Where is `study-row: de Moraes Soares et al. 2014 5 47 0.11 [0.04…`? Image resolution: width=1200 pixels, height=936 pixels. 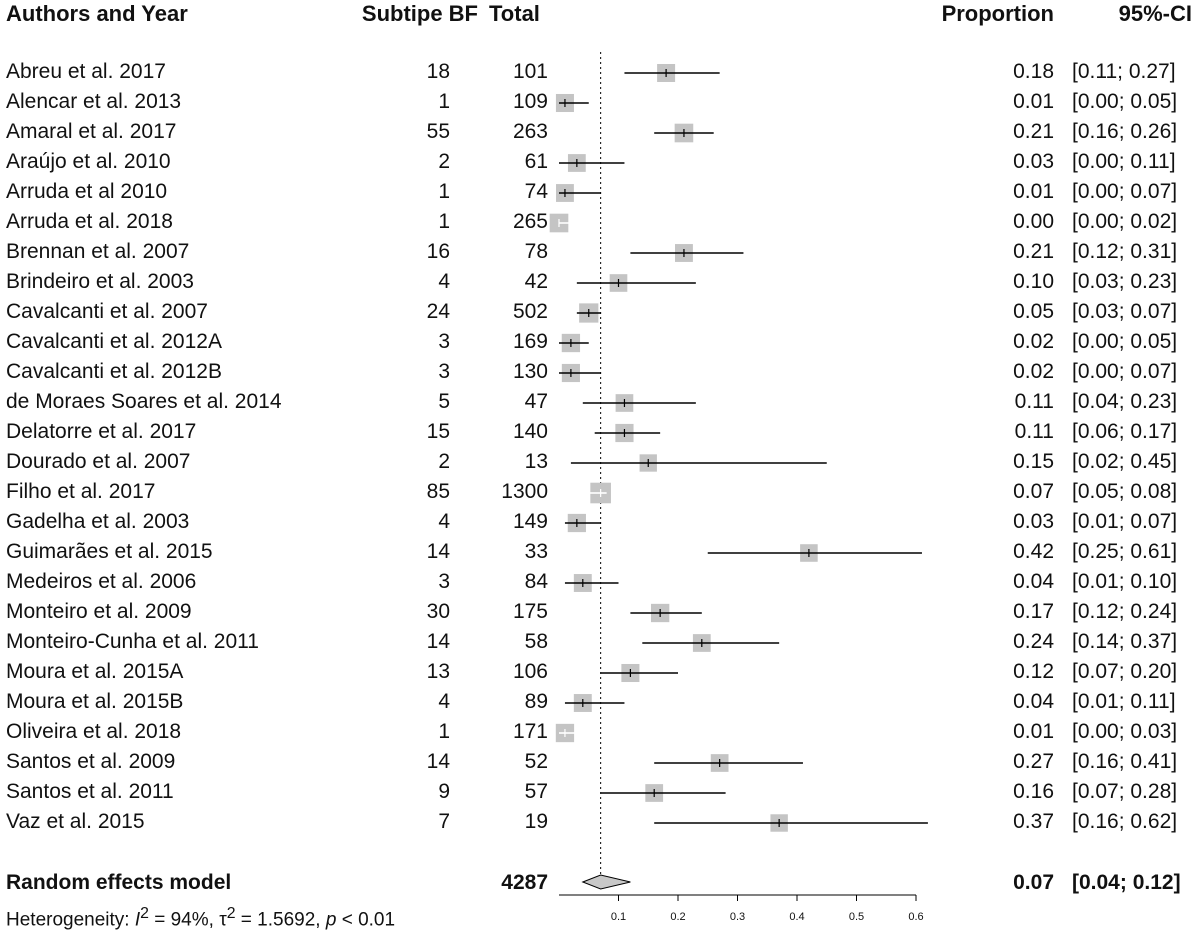
study-row: de Moraes Soares et al. 2014 5 47 0.11 [0.04… is located at coordinates (600, 402).